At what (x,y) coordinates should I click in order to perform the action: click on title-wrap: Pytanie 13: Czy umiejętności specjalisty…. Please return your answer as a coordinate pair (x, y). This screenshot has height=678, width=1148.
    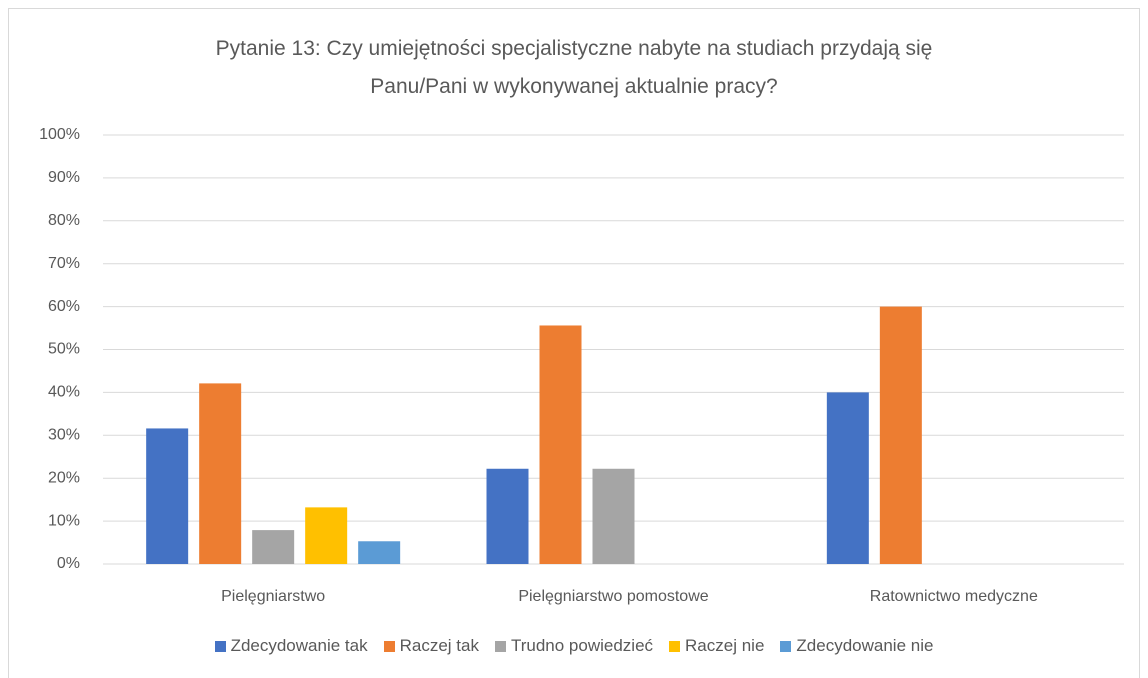
    Looking at the image, I should click on (574, 68).